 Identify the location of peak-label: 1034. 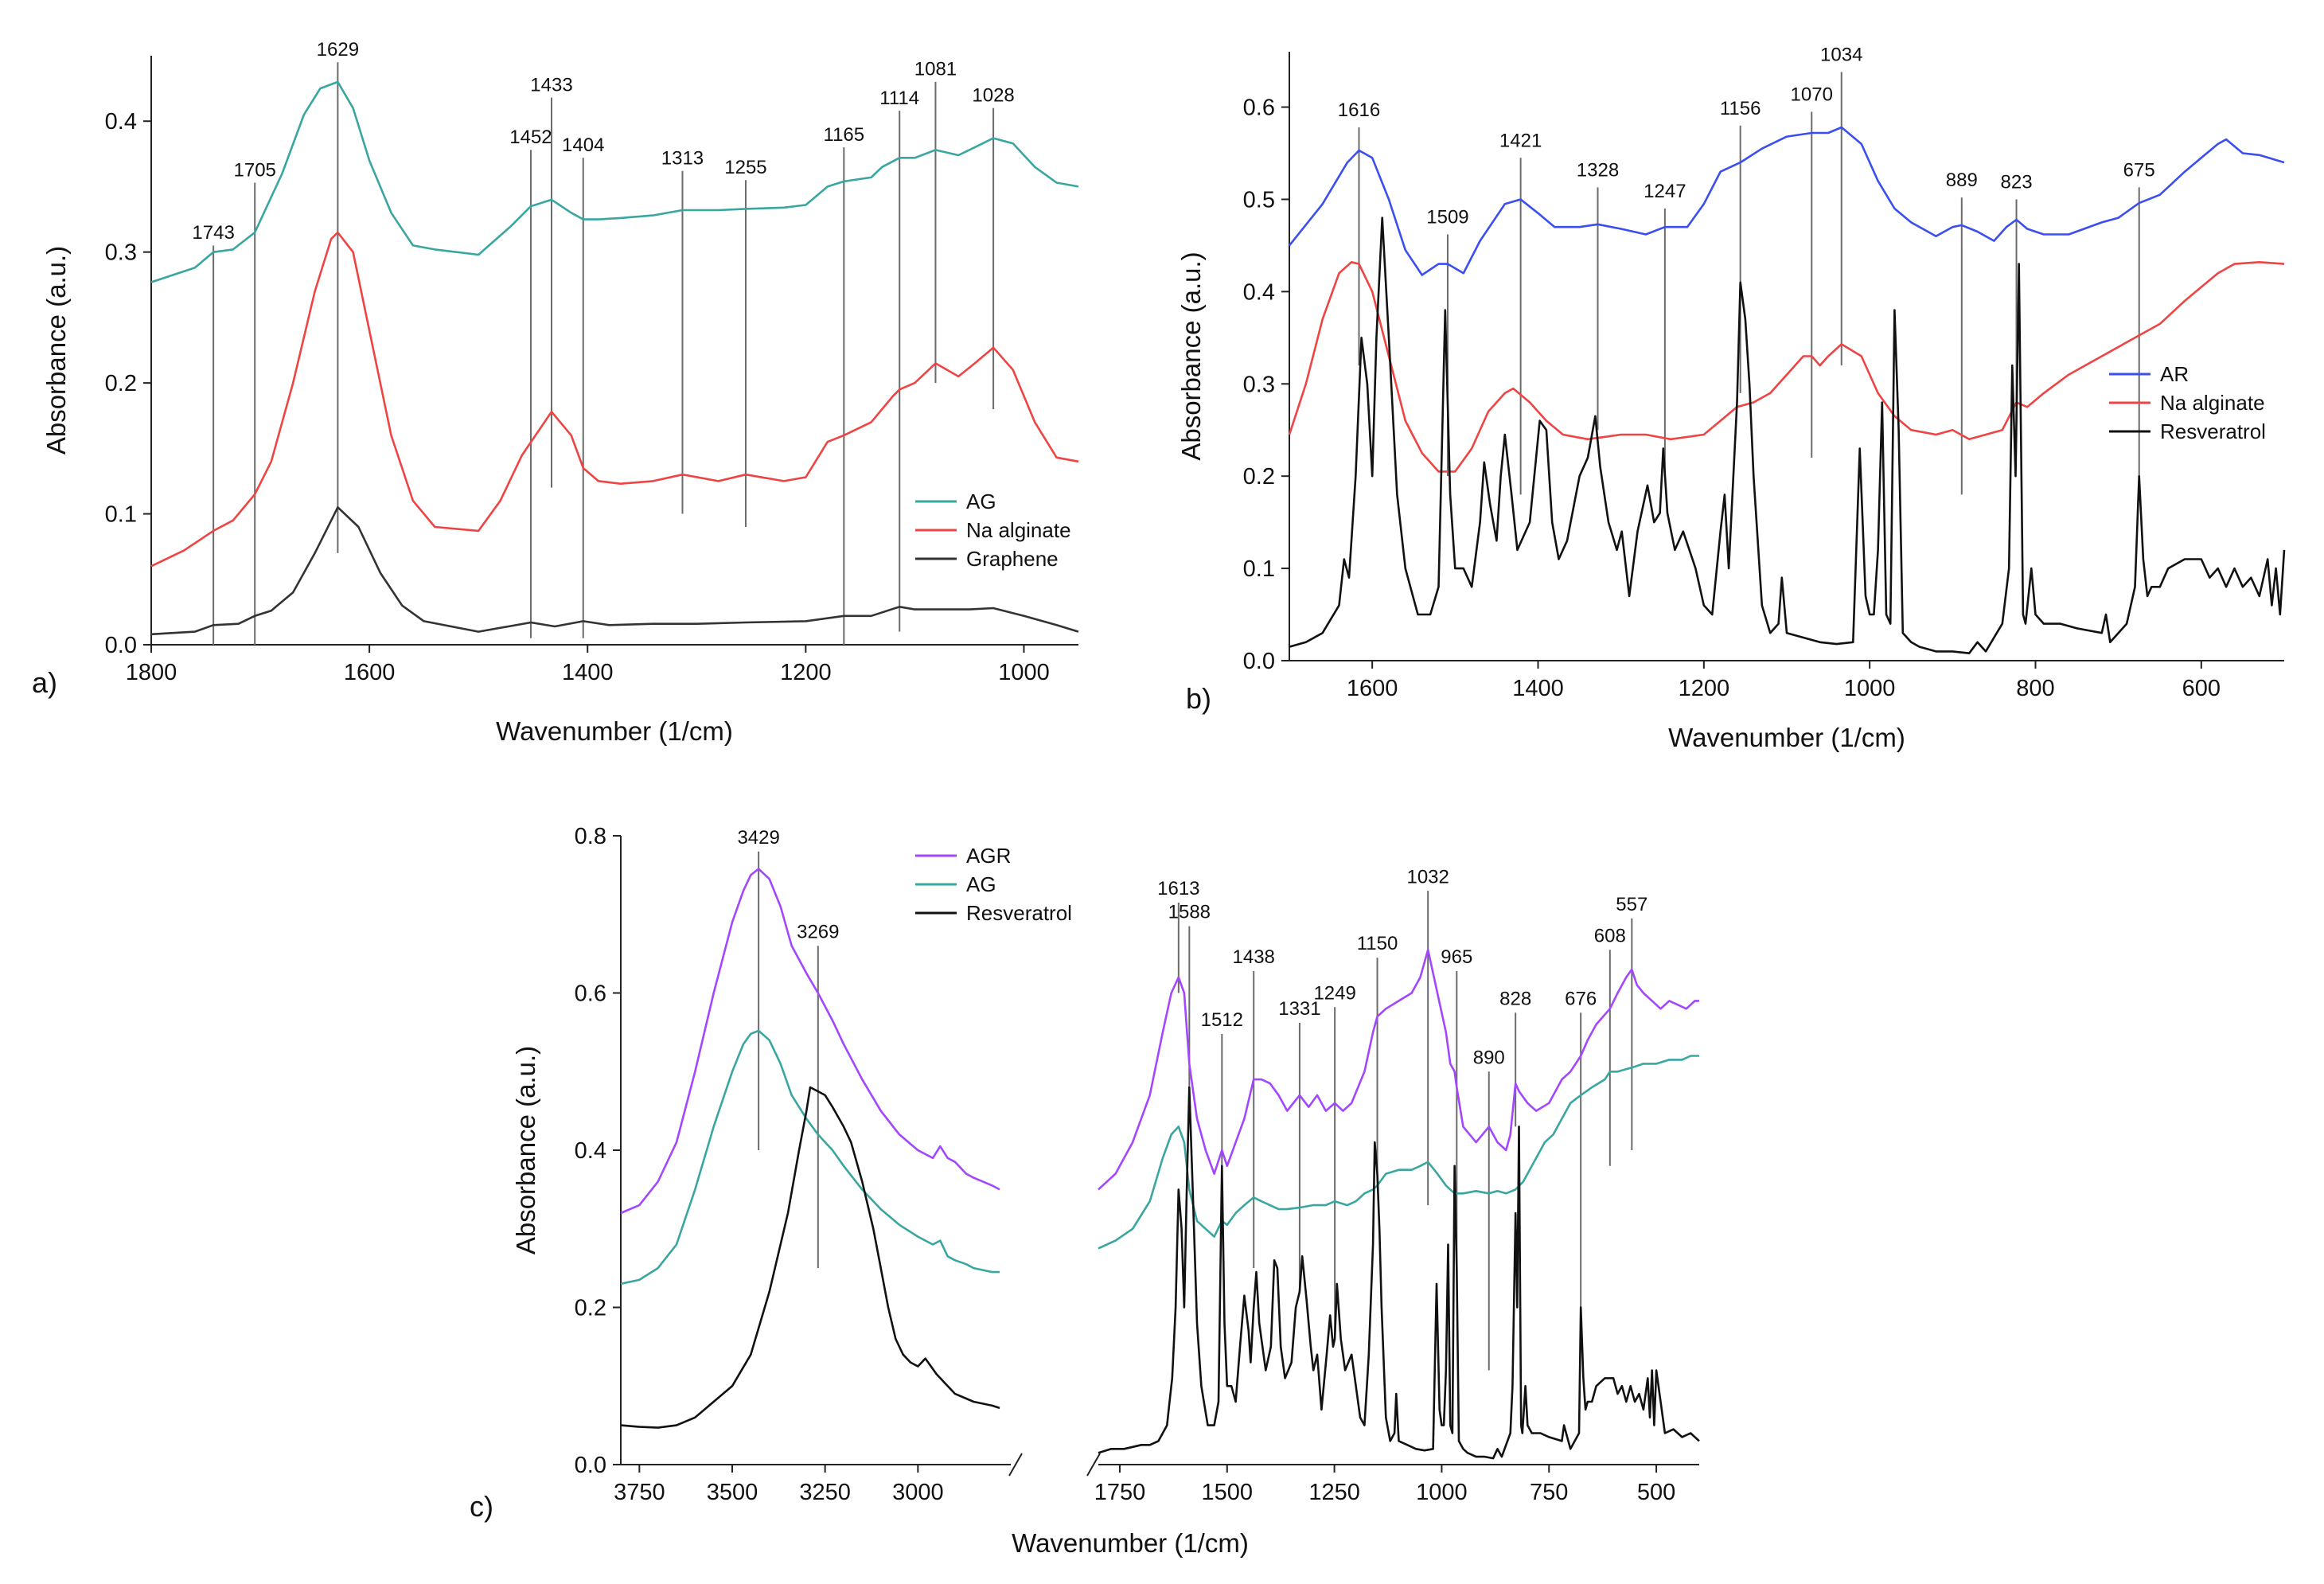
(1841, 55).